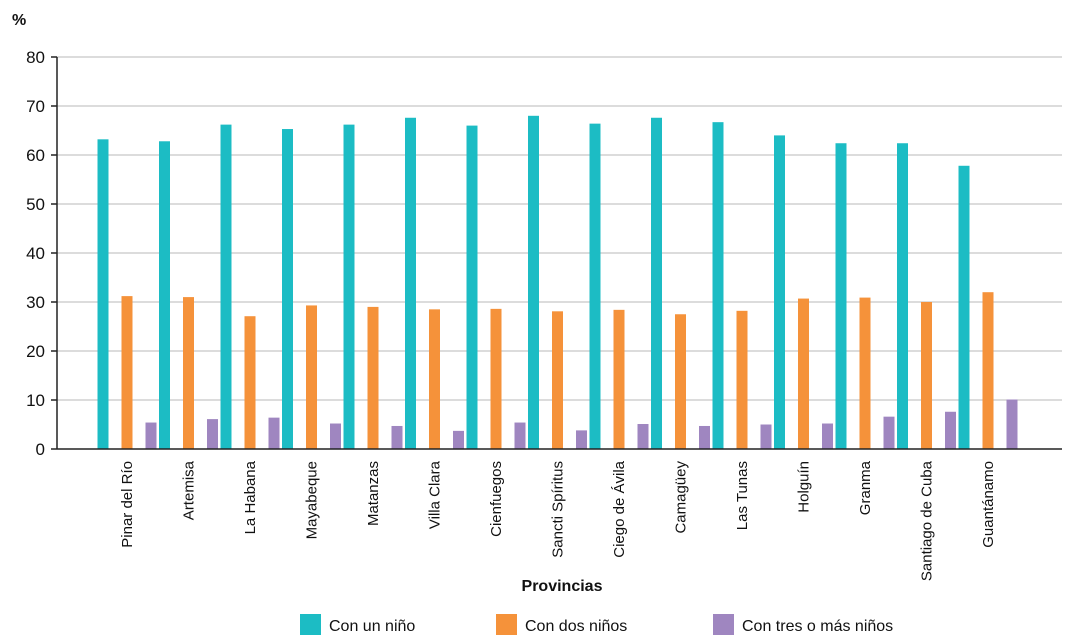 This screenshot has height=636, width=1081. Describe the element at coordinates (35, 351) in the screenshot. I see `y-tick-label: 20` at that location.